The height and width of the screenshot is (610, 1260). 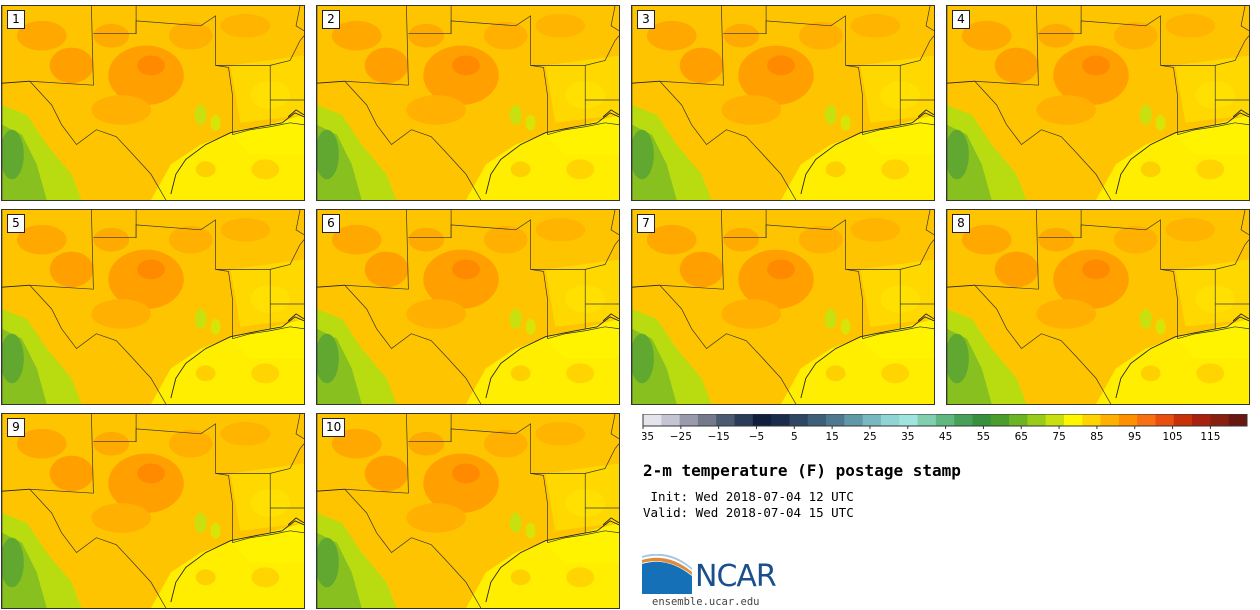 I want to click on panel-label: 9, so click(x=16, y=427).